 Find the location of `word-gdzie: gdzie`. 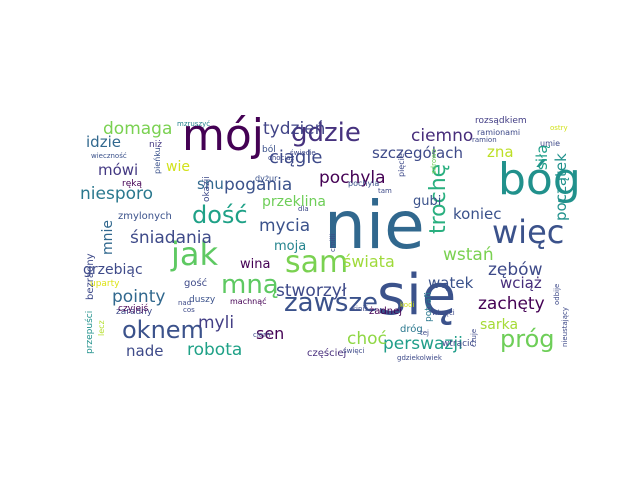

word-gdzie: gdzie is located at coordinates (326, 133).